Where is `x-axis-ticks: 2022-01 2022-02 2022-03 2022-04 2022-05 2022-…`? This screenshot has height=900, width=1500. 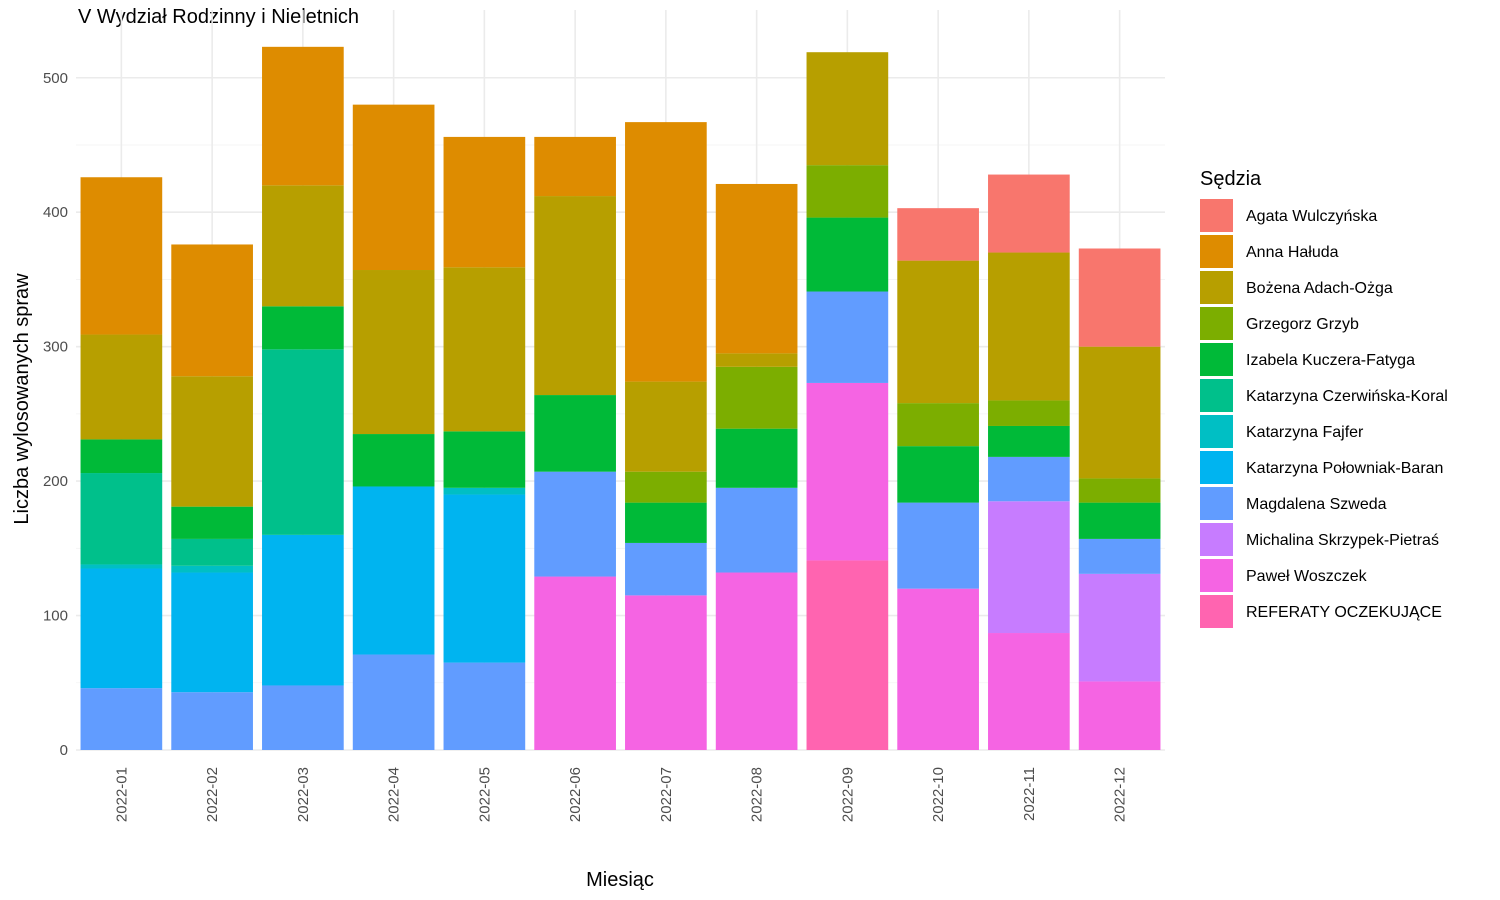
x-axis-ticks: 2022-01 2022-02 2022-03 2022-04 2022-05 2022-… is located at coordinates (620, 794).